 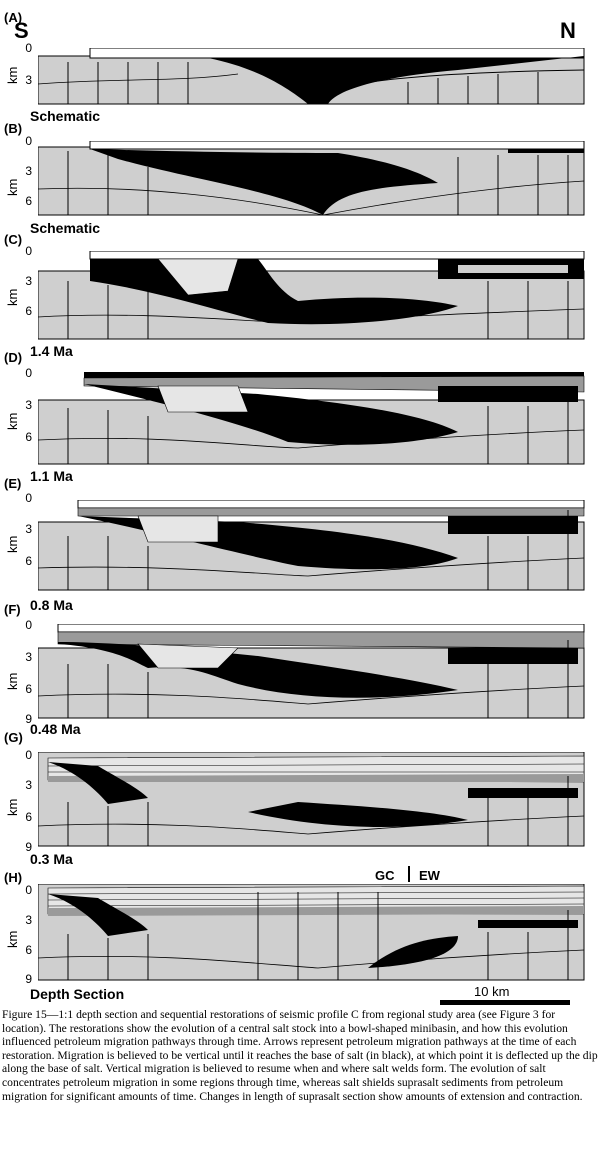 What do you see at coordinates (28, 920) in the screenshot?
I see `panel-h-tick-3: 3` at bounding box center [28, 920].